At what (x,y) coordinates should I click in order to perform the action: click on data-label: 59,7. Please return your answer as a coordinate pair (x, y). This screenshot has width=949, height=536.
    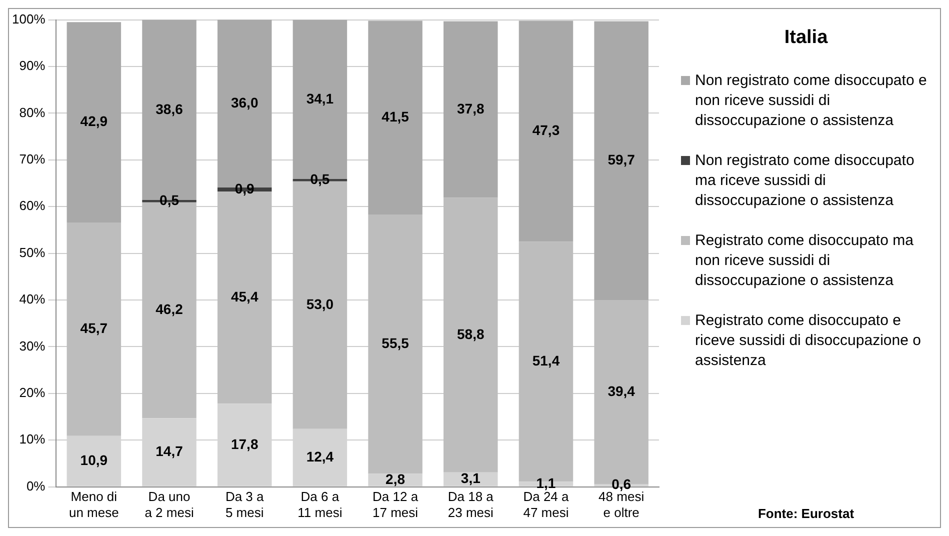
    Looking at the image, I should click on (622, 159).